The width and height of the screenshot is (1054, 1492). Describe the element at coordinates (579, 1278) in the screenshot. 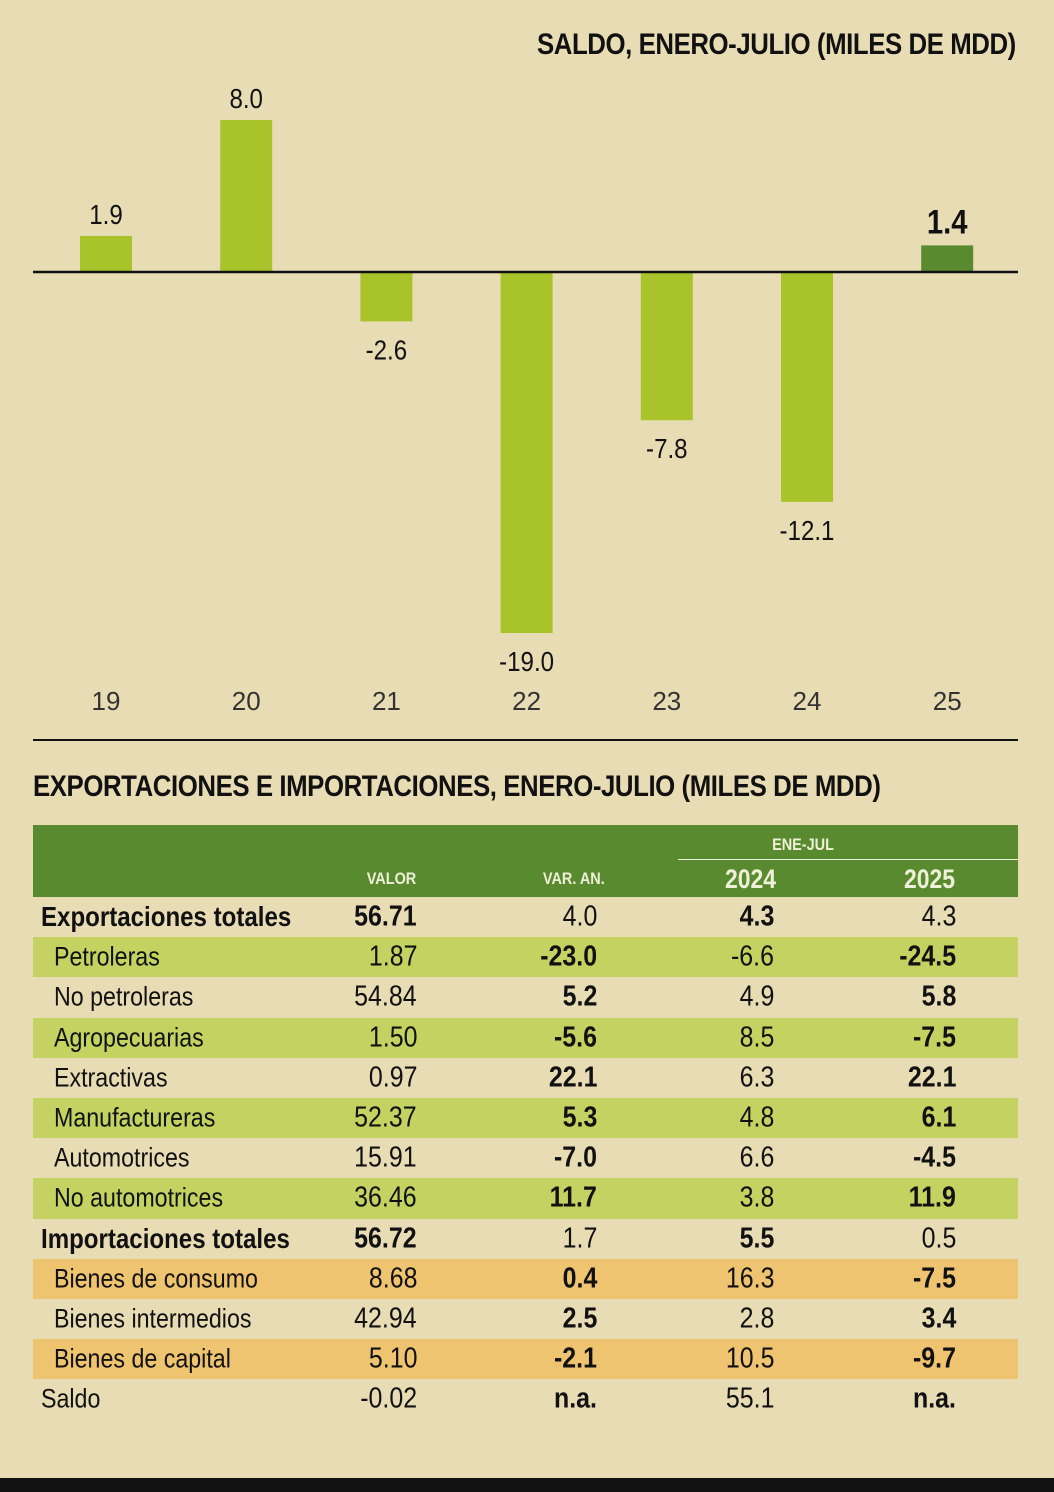

I see `cell-var-an: 0.4` at that location.